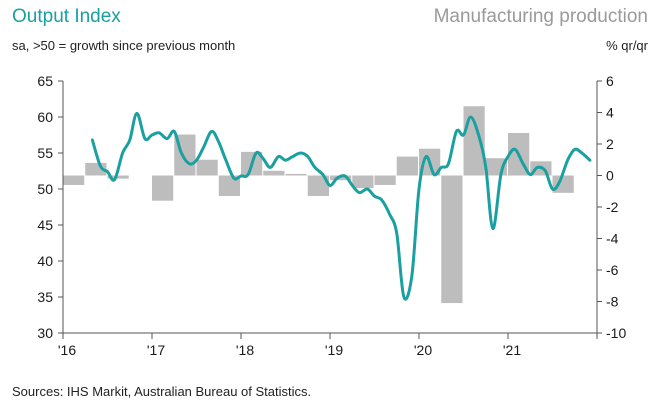 Image resolution: width=660 pixels, height=405 pixels. What do you see at coordinates (334, 350) in the screenshot?
I see `x-tick-label: '19` at bounding box center [334, 350].